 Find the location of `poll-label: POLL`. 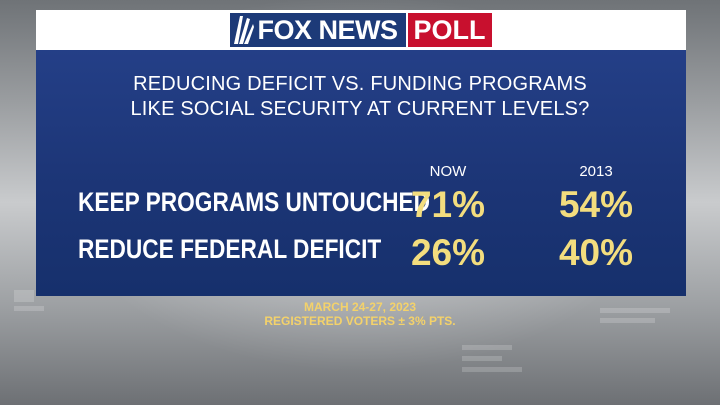

poll-label: POLL is located at coordinates (448, 30).